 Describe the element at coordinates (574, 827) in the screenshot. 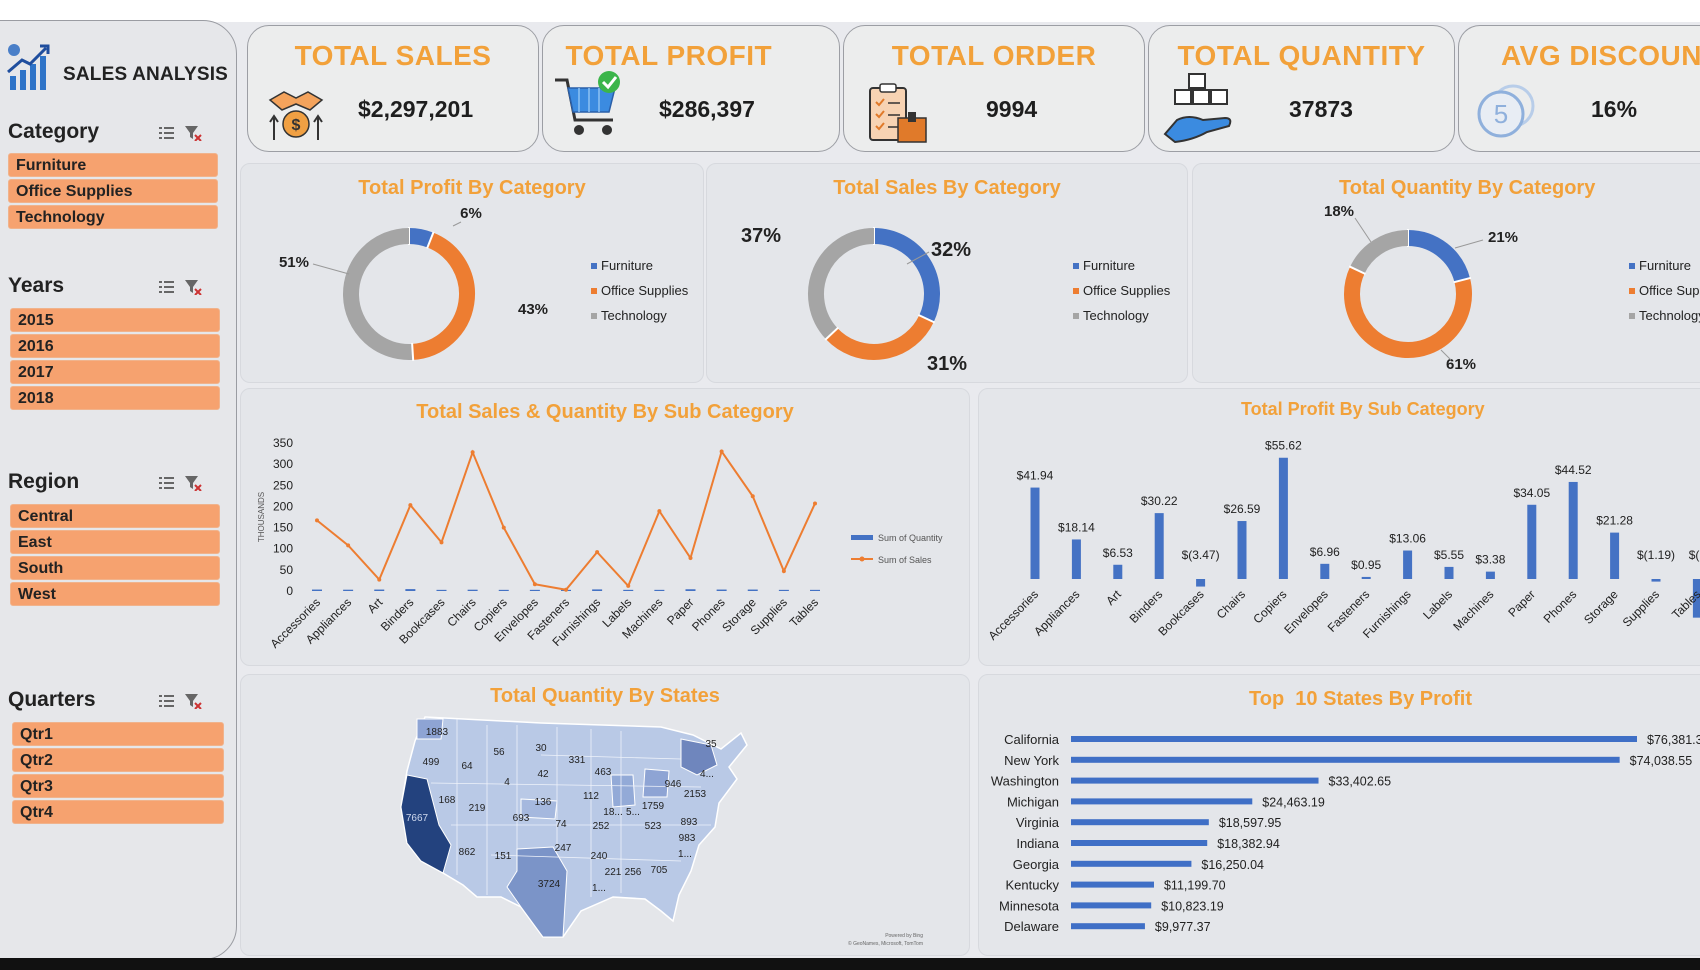

I see `us-map` at that location.